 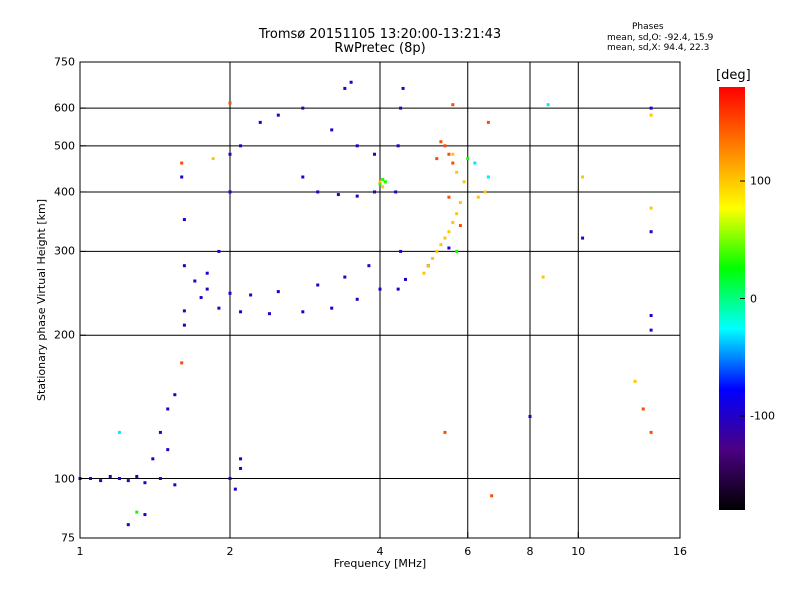 I want to click on colorbar-tick-label: 0, so click(x=753, y=298).